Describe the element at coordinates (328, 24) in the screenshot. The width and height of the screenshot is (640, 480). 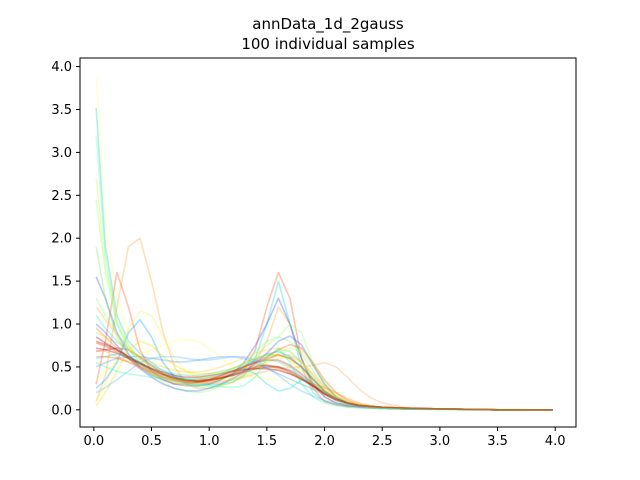
I see `chart-title: annData_1d_2gauss` at that location.